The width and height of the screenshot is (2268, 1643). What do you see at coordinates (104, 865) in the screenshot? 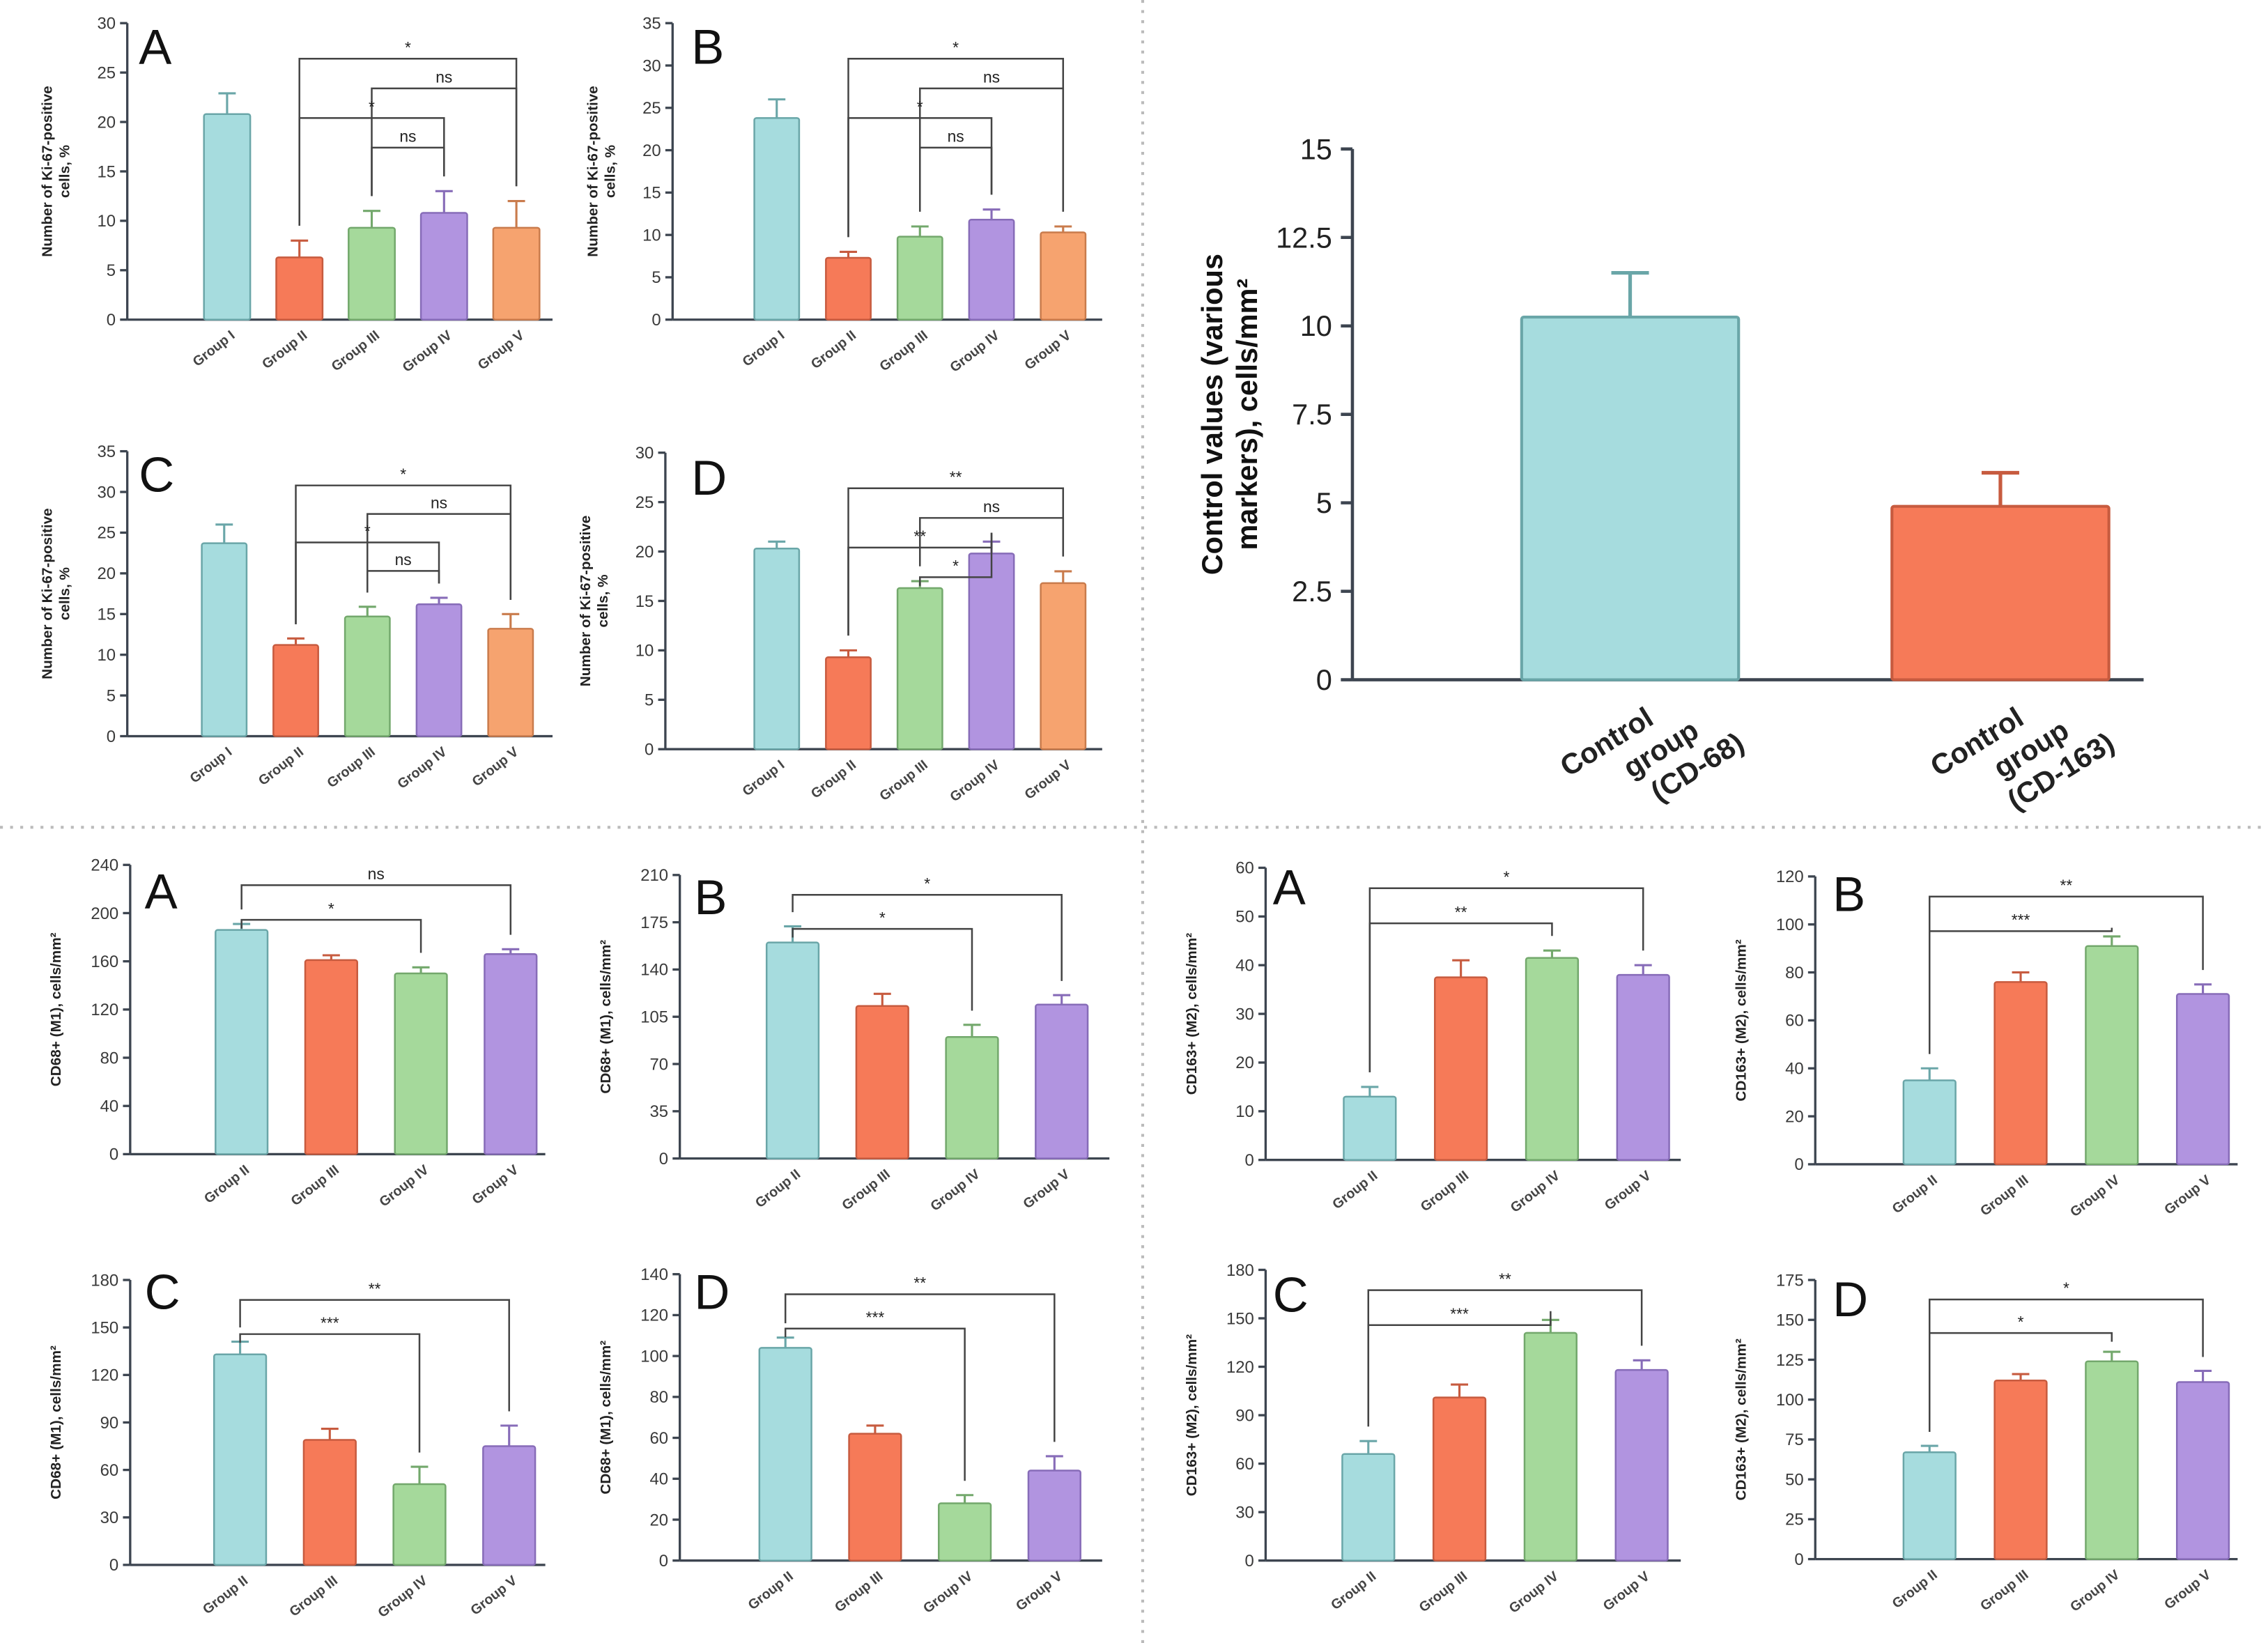
I see `y-tick-label: 240` at bounding box center [104, 865].